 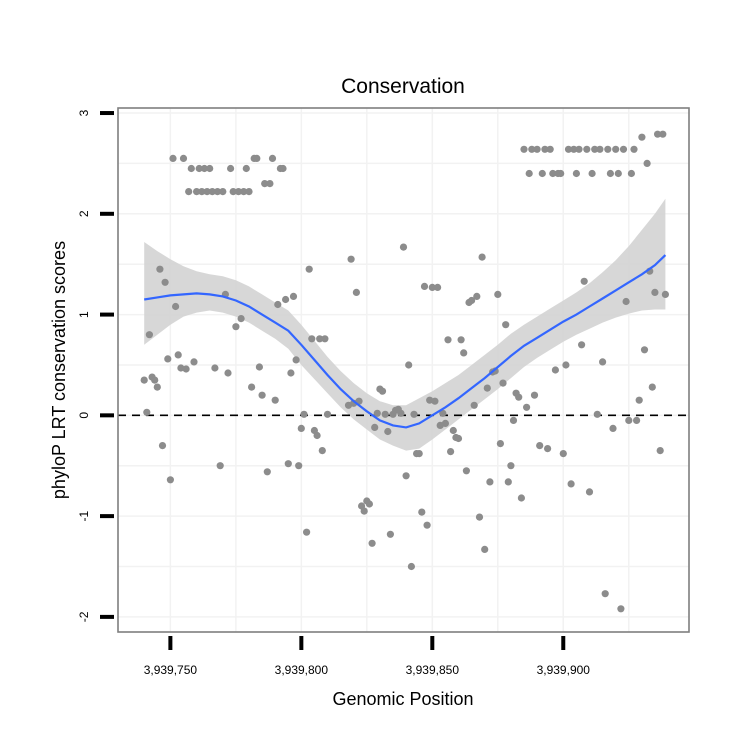 What do you see at coordinates (84, 515) in the screenshot?
I see `y-tick-label: -1` at bounding box center [84, 515].